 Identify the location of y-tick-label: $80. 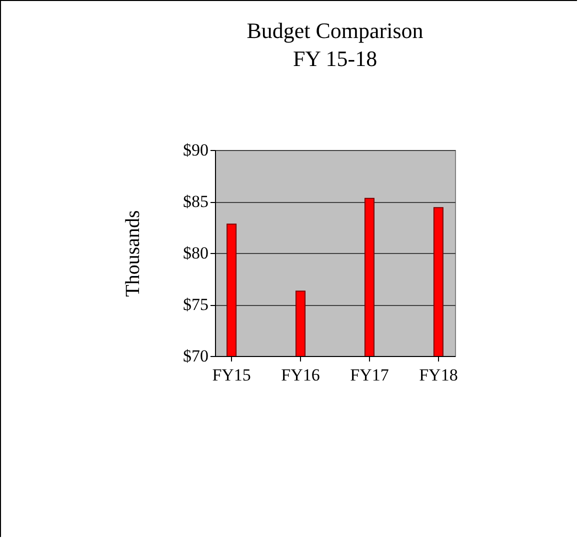
(195, 253).